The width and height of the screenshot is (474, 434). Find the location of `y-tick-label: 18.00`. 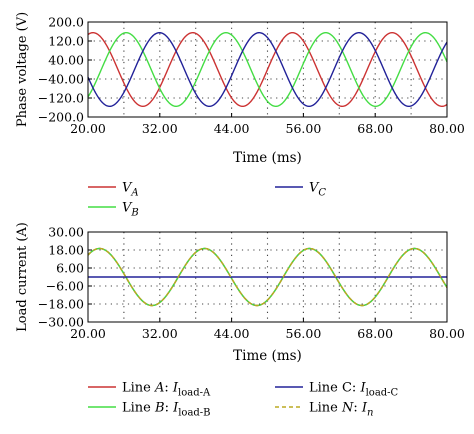

y-tick-label: 18.00 is located at coordinates (66, 250).